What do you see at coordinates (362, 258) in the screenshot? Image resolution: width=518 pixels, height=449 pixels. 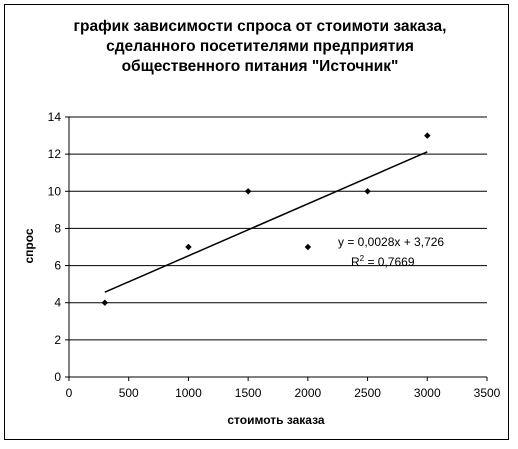 I see `r2-superscript: 2` at bounding box center [362, 258].